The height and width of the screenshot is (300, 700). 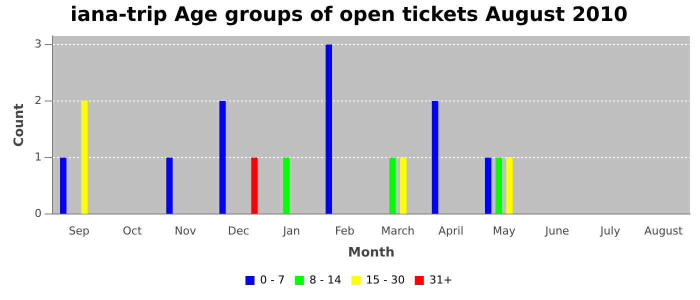 I want to click on x-tick-label: Oct, so click(x=132, y=231).